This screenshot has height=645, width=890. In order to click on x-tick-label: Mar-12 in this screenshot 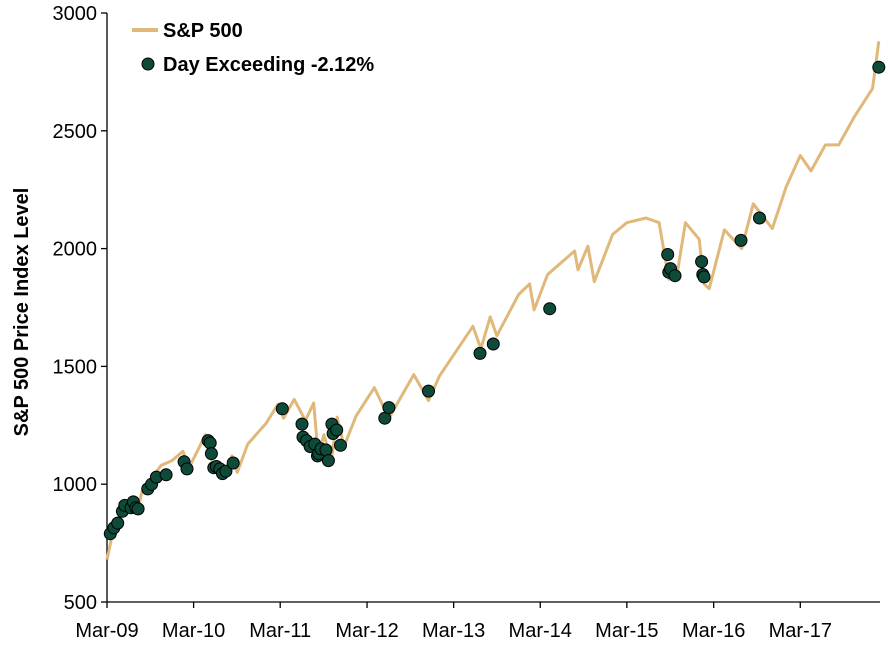, I will do `click(366, 631)`.